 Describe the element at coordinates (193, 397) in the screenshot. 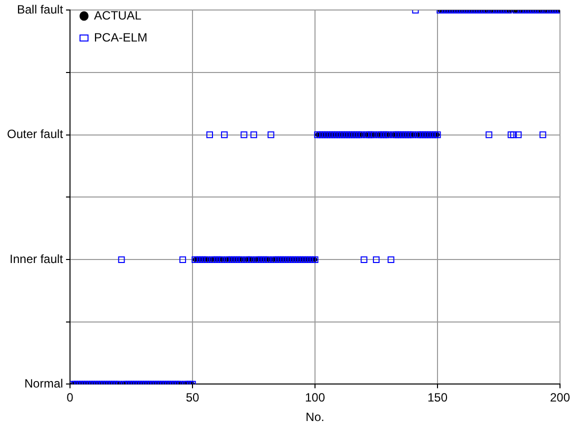

I see `x-tick-label: 50` at that location.